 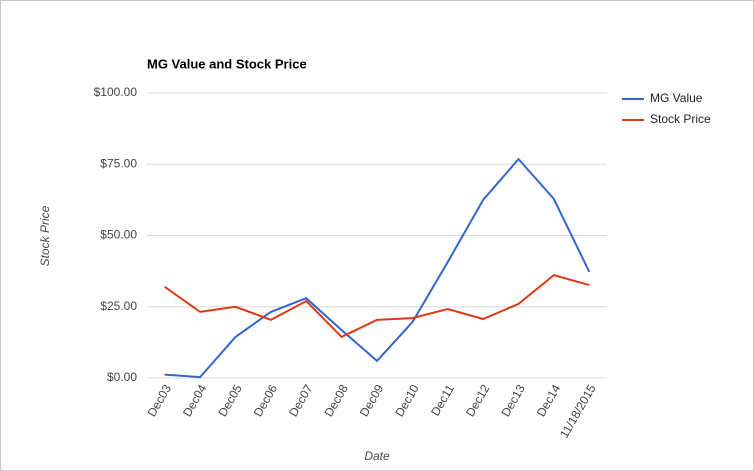 I want to click on series-line, so click(x=377, y=306).